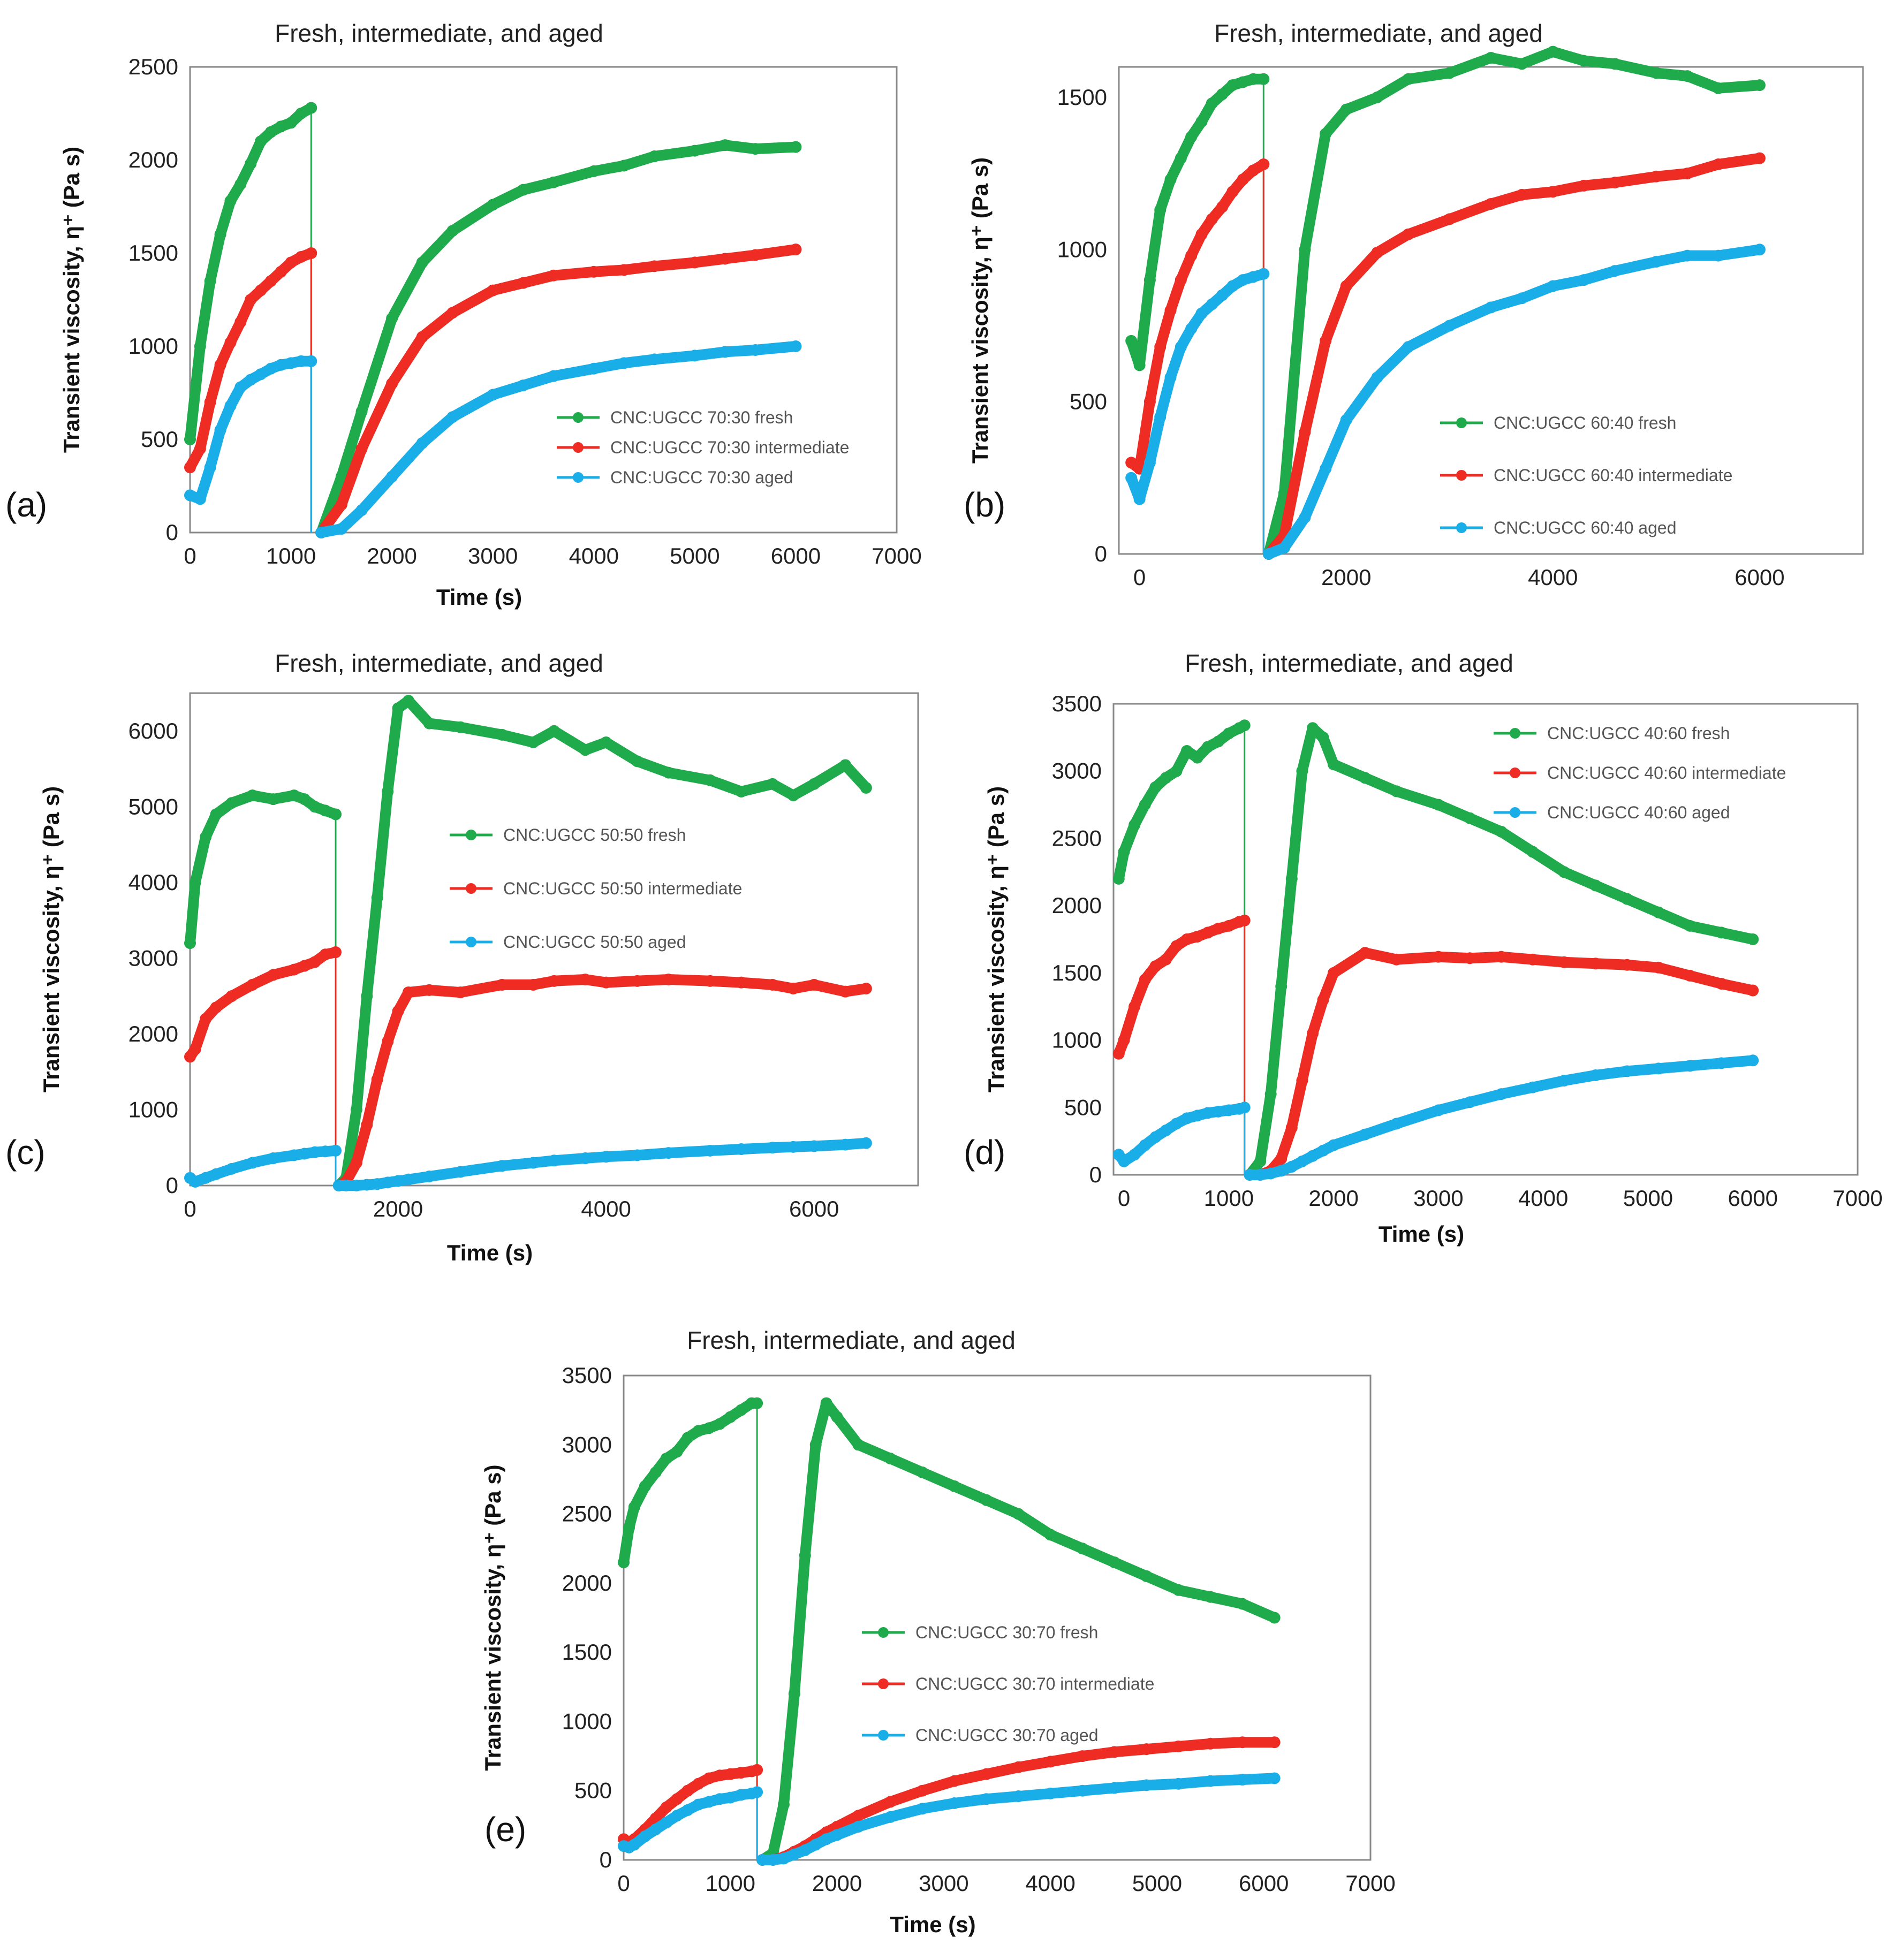  I want to click on x-axis-label: Time (s), so click(933, 1925).